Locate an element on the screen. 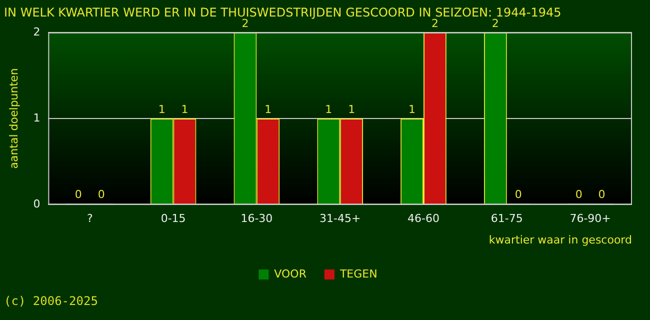 The height and width of the screenshot is (320, 650). y-tick-label: 1 is located at coordinates (36, 117).